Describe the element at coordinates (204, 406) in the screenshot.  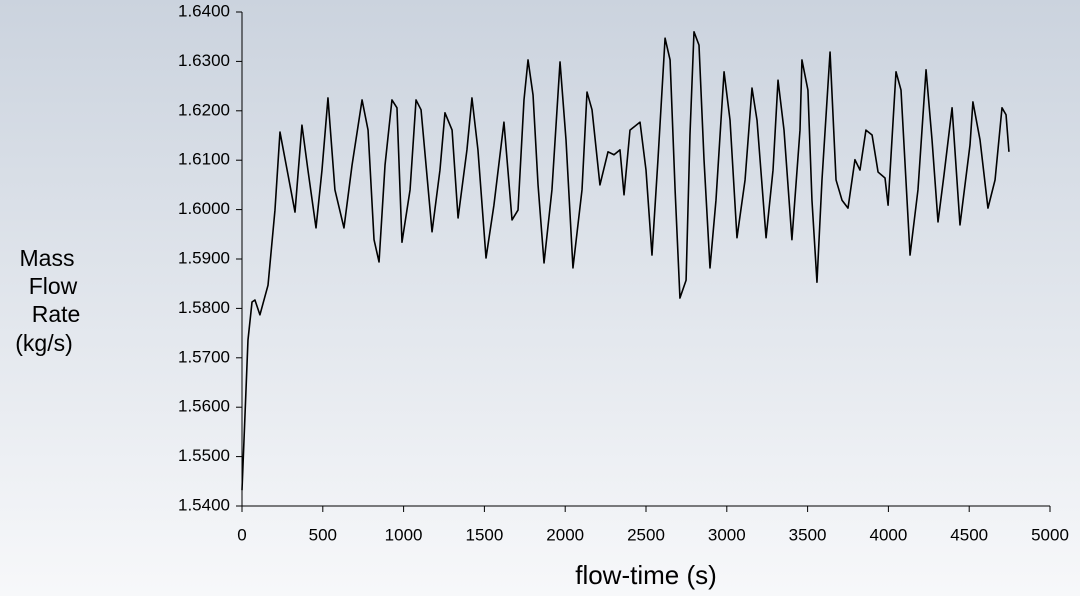
I see `y-tick-label: 1.5600` at that location.